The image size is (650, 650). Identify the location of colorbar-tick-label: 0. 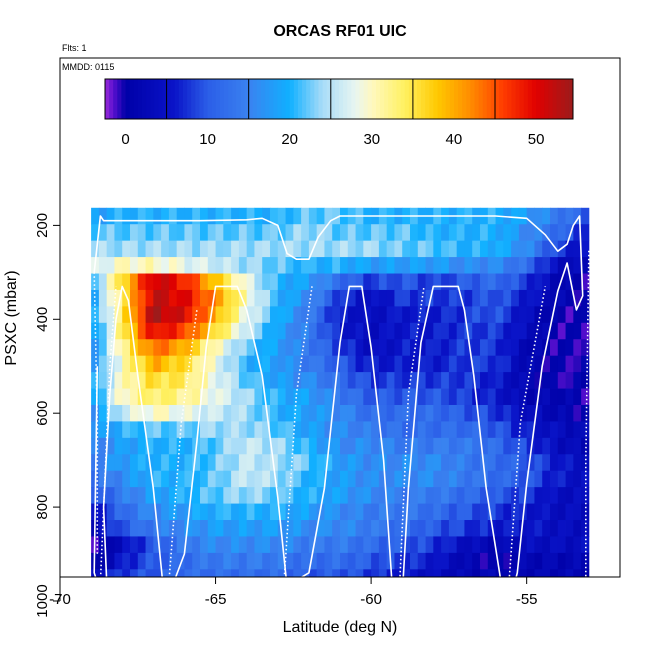
(125, 139).